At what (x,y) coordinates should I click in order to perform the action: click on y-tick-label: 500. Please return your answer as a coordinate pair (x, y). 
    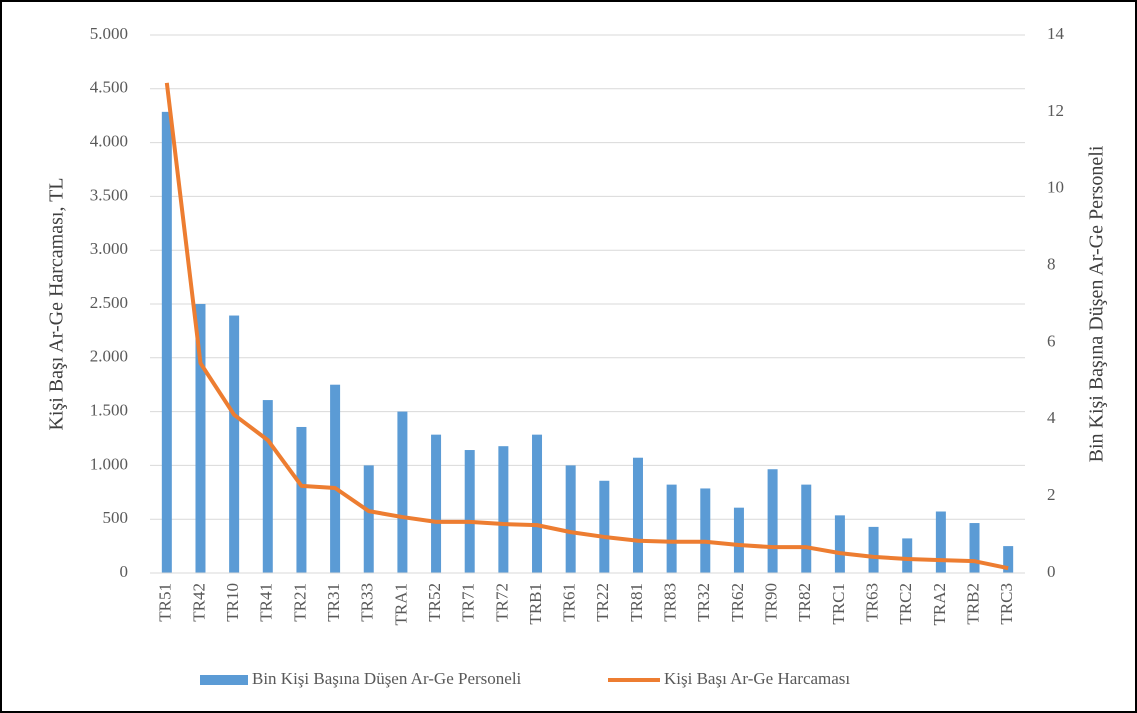
    Looking at the image, I should click on (116, 517).